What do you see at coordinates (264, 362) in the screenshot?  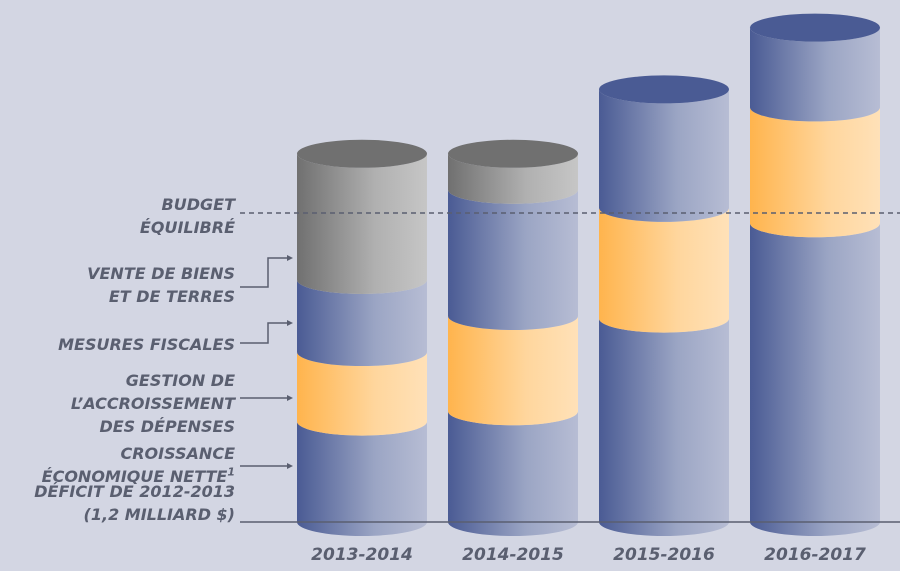 I see `connectors` at bounding box center [264, 362].